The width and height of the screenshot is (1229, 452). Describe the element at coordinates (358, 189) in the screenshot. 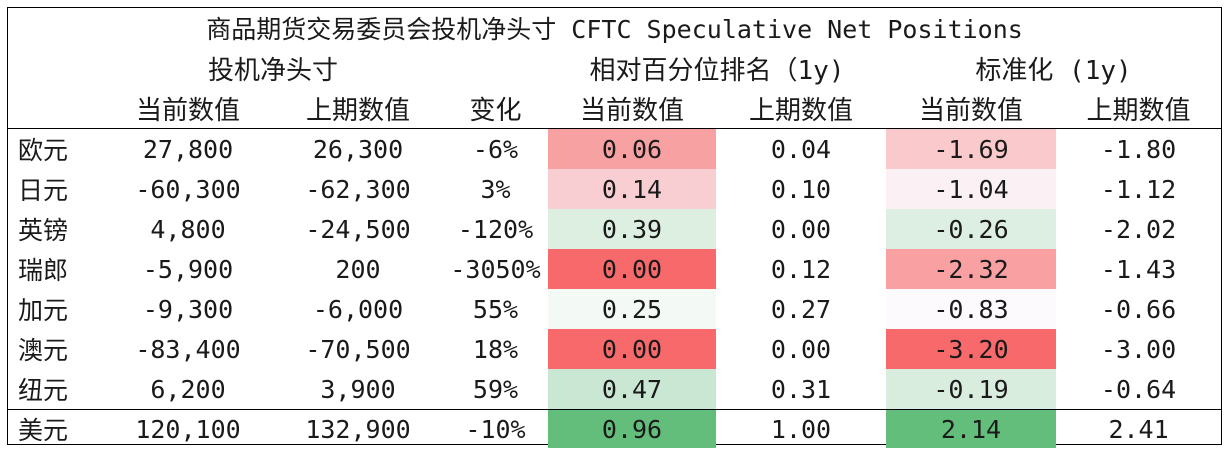

I see `net-position-previous: -62,300` at that location.